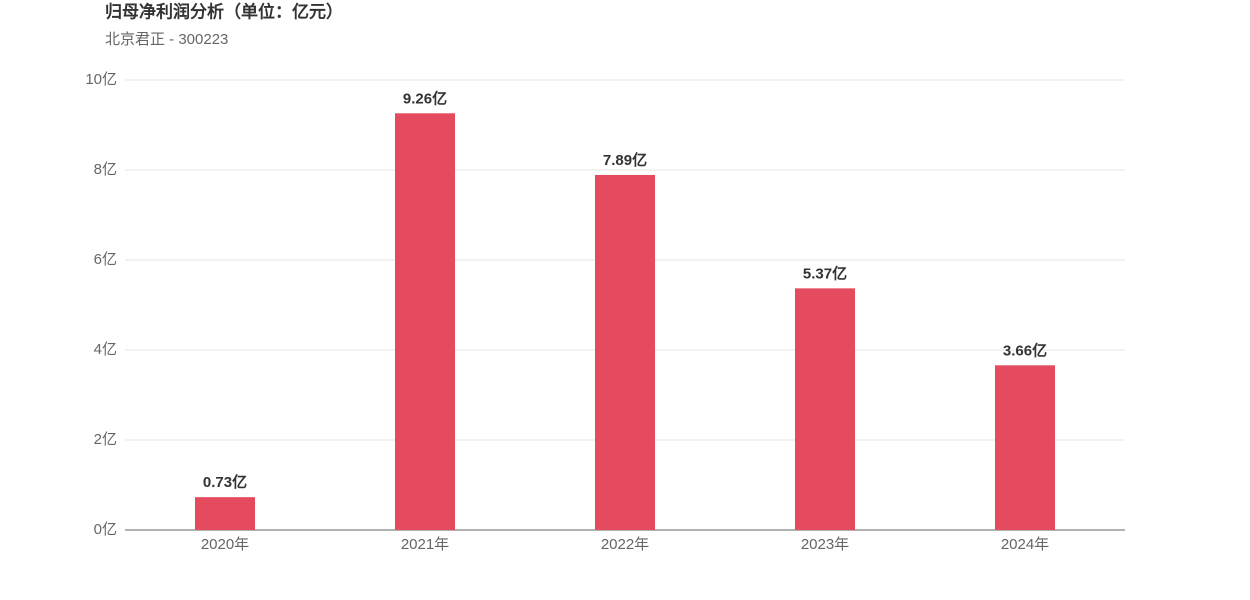  What do you see at coordinates (224, 11) in the screenshot?
I see `chart-title: 归母净利润分析（单位：亿元）` at bounding box center [224, 11].